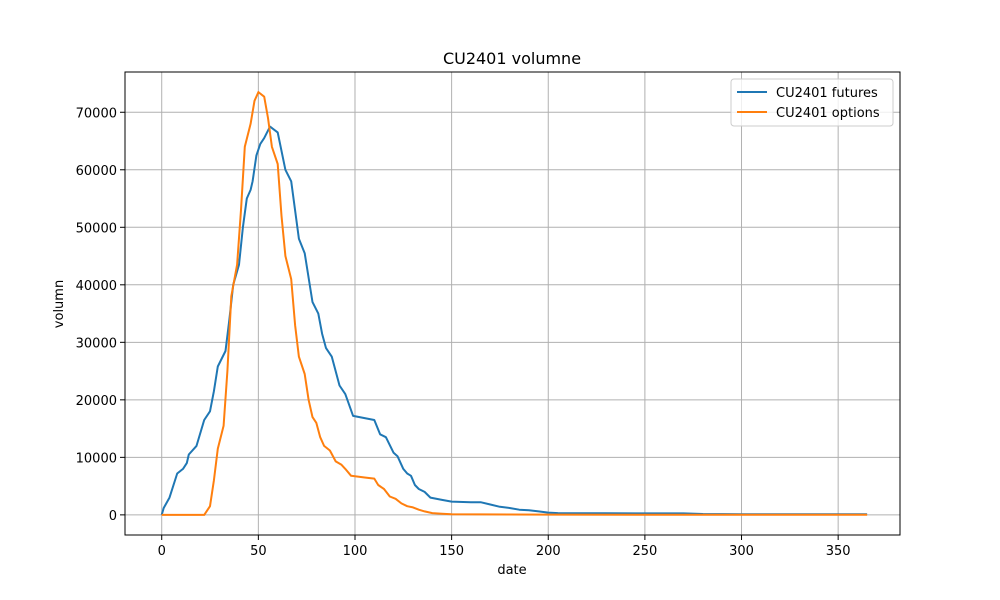 This screenshot has height=600, width=1000. What do you see at coordinates (838, 551) in the screenshot?
I see `x-tick-label: 350` at bounding box center [838, 551].